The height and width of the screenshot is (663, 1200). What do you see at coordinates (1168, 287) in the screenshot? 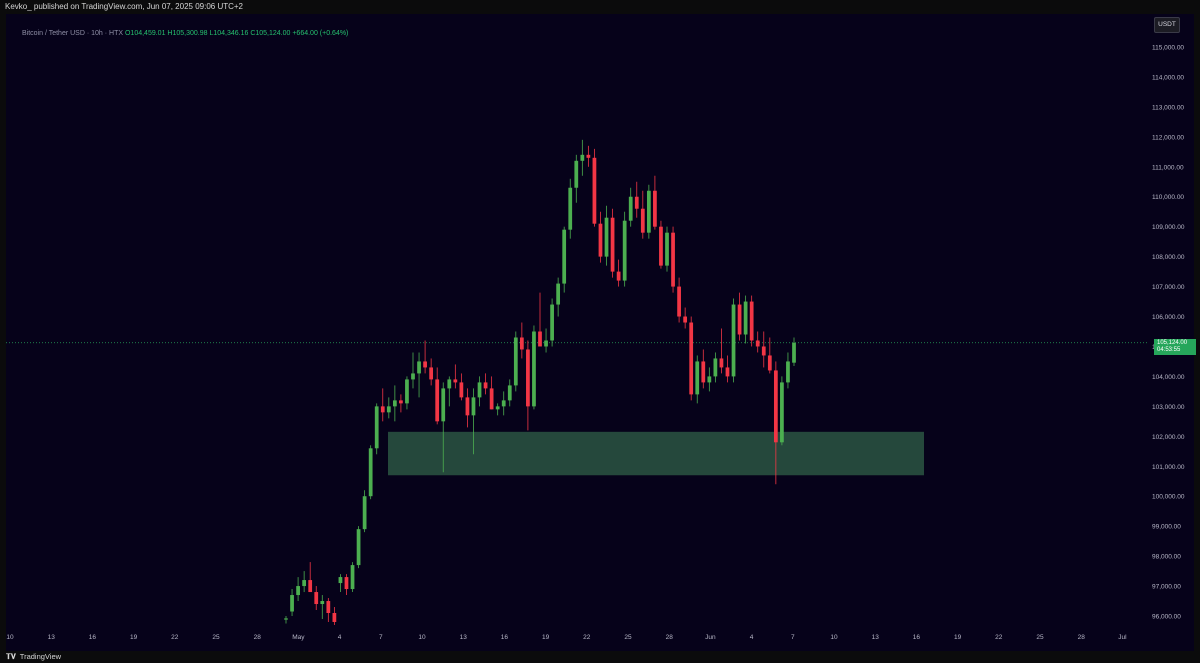
I see `price-tick-label: 107,000.00` at bounding box center [1168, 287].